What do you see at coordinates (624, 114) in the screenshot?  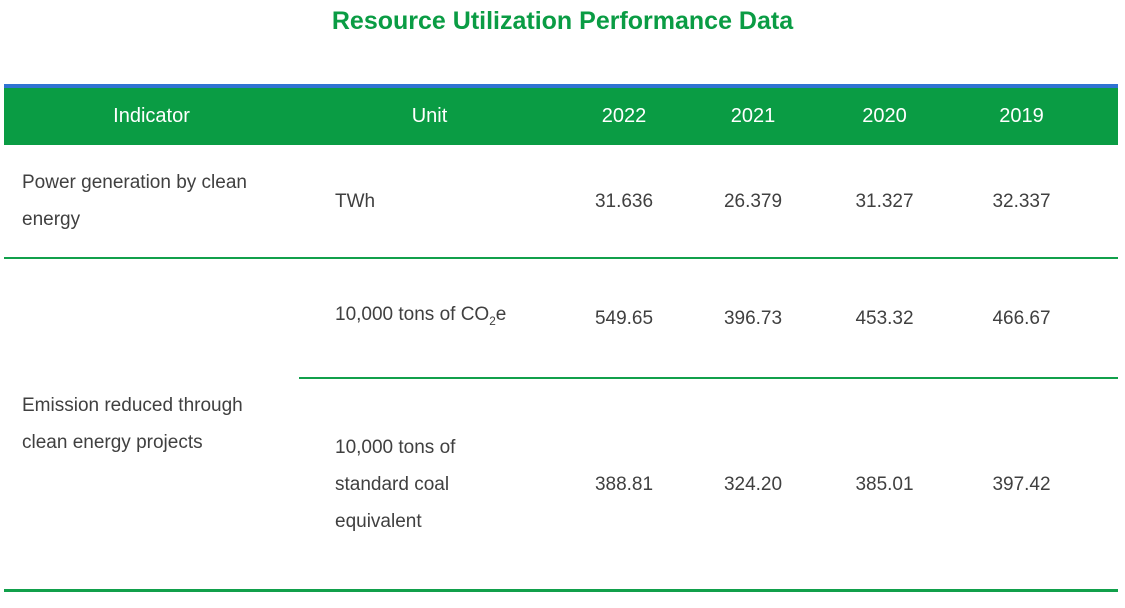 I see `column-header-2022: 2022` at bounding box center [624, 114].